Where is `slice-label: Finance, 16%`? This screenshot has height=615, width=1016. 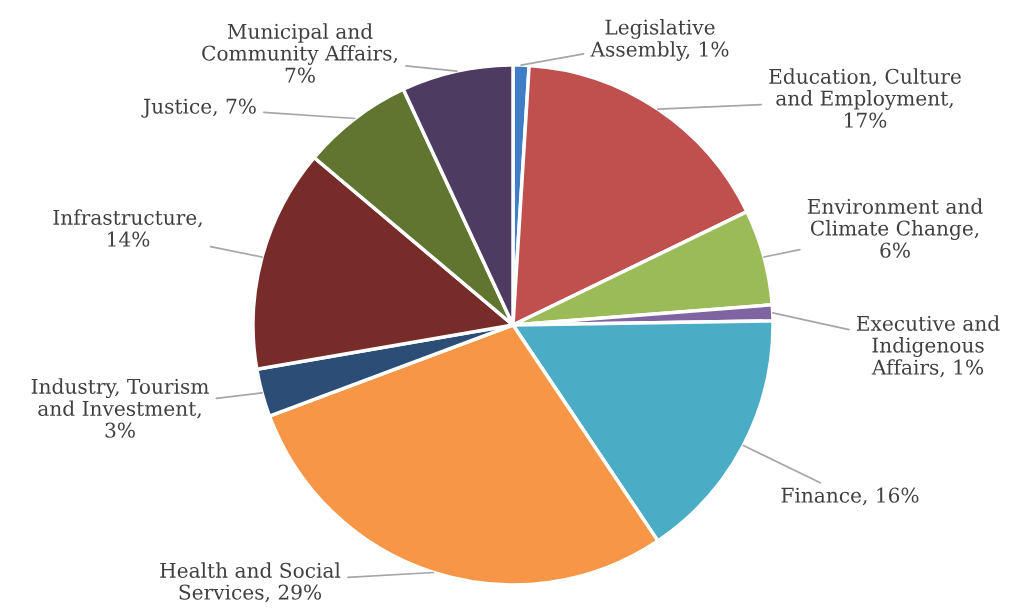
slice-label: Finance, 16% is located at coordinates (850, 496).